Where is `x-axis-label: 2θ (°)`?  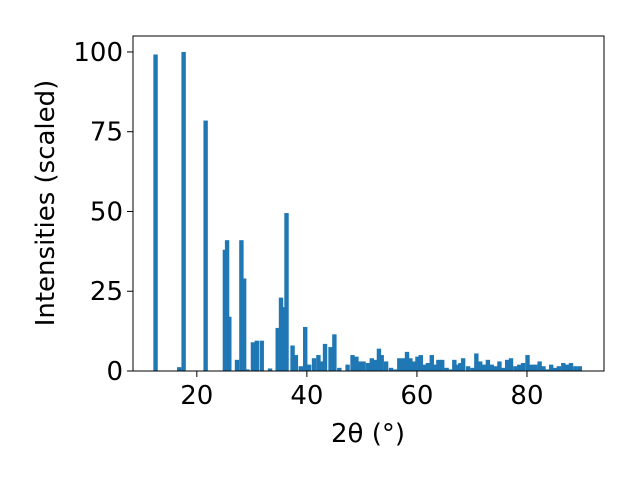
x-axis-label: 2θ (°) is located at coordinates (368, 434).